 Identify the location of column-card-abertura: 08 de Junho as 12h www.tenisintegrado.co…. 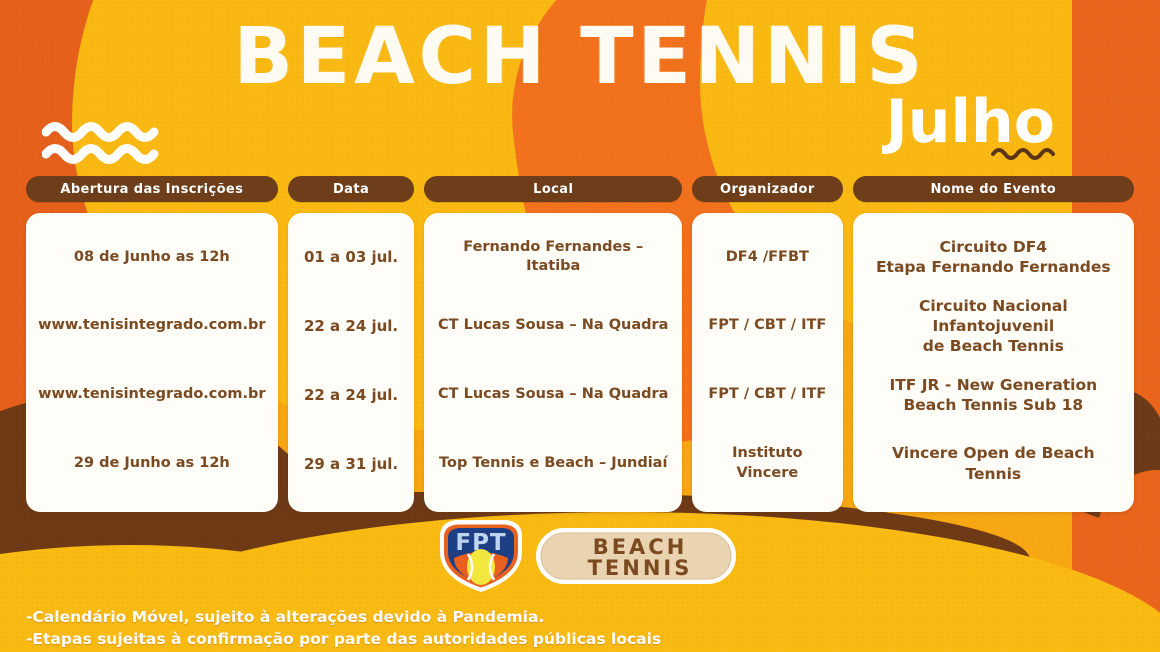
(152, 362).